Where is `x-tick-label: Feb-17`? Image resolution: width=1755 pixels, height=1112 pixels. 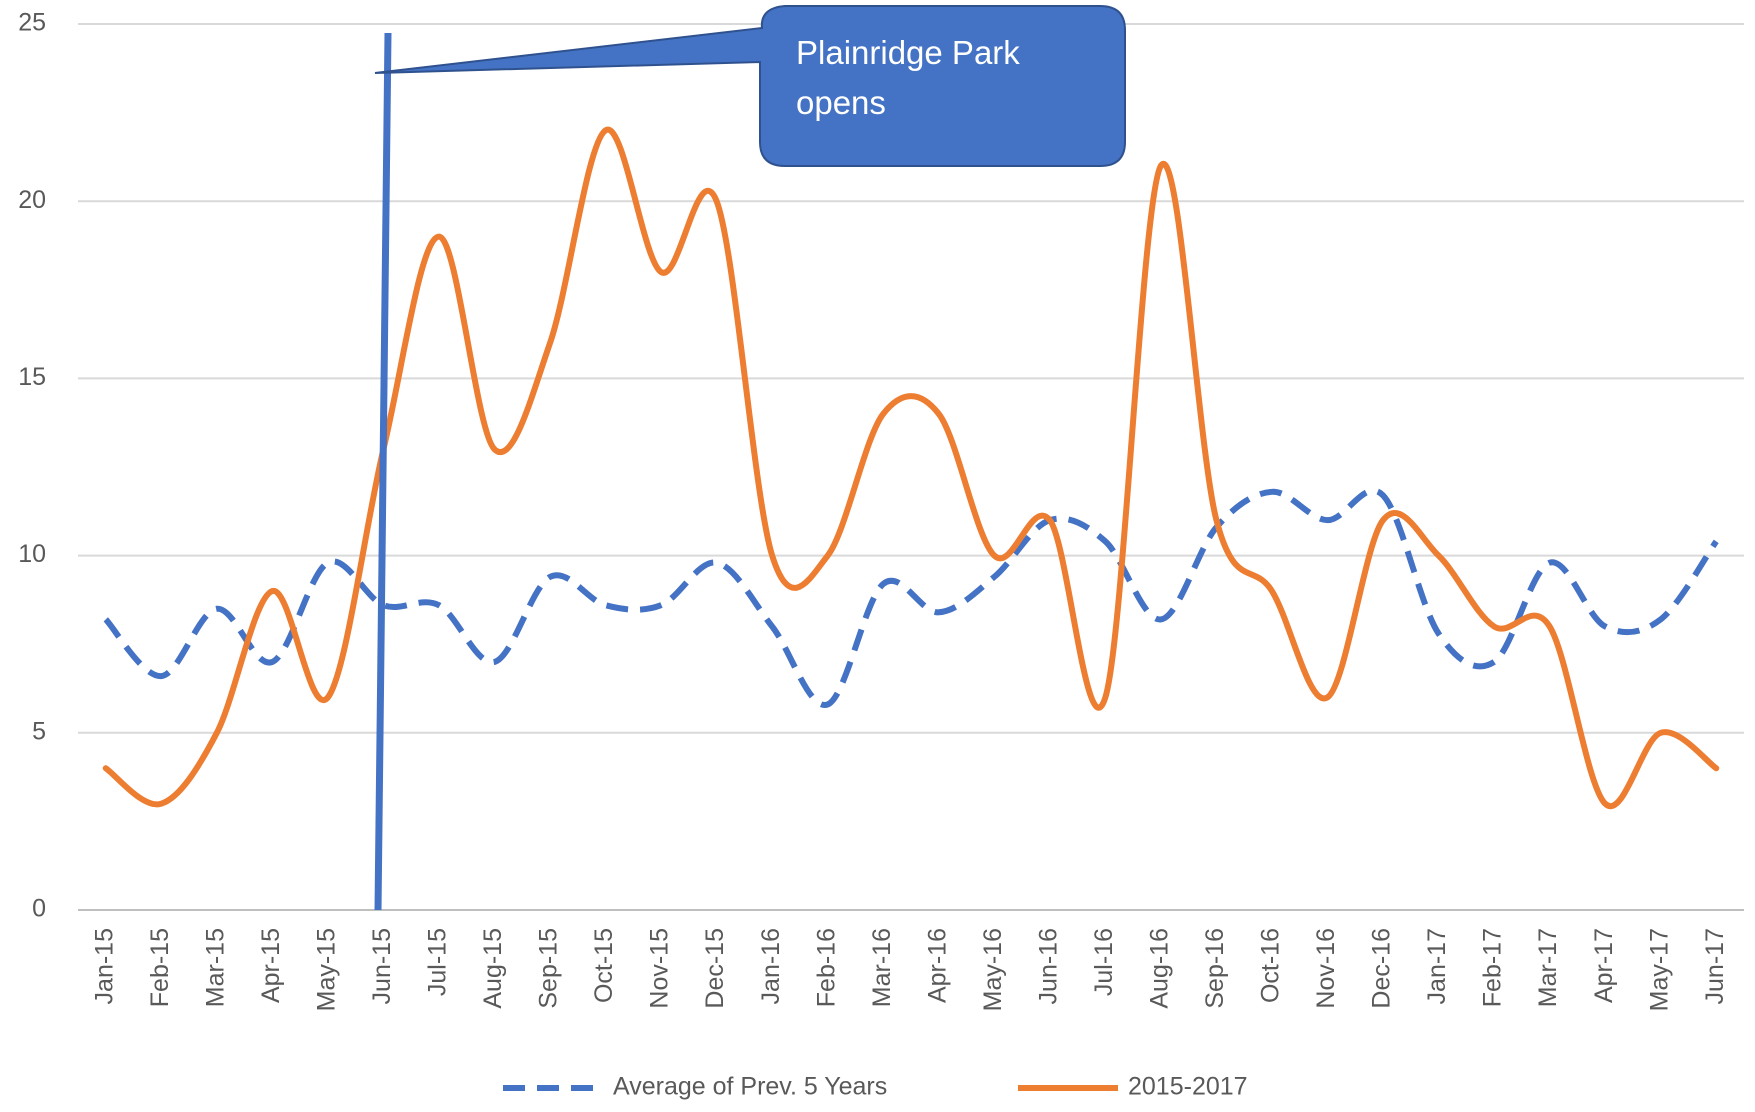
x-tick-label: Feb-17 is located at coordinates (1493, 967).